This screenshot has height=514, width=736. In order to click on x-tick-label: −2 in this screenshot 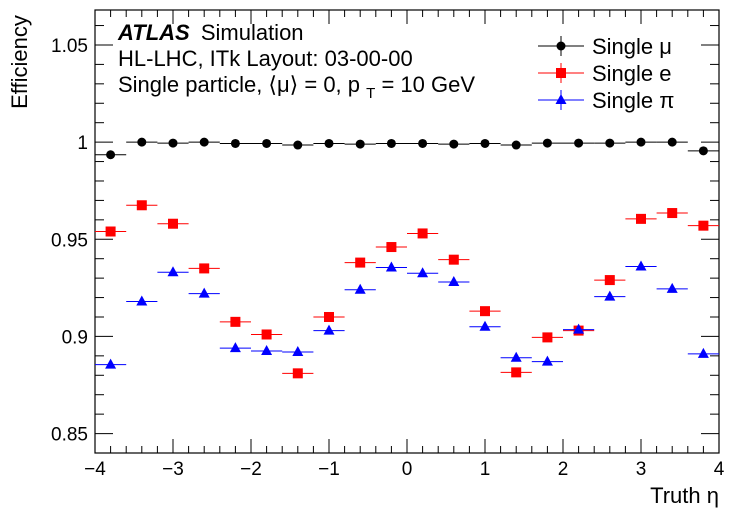, I will do `click(251, 469)`.